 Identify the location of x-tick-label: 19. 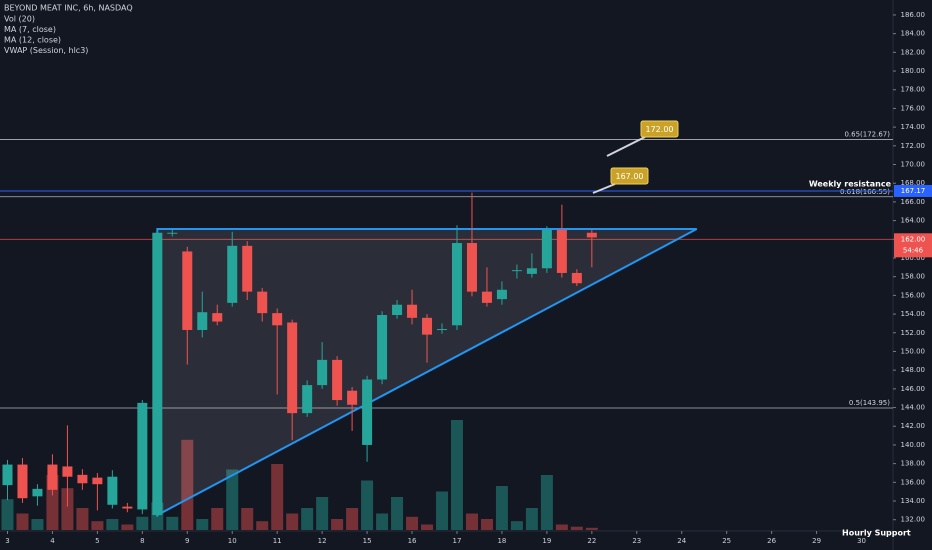
(546, 541).